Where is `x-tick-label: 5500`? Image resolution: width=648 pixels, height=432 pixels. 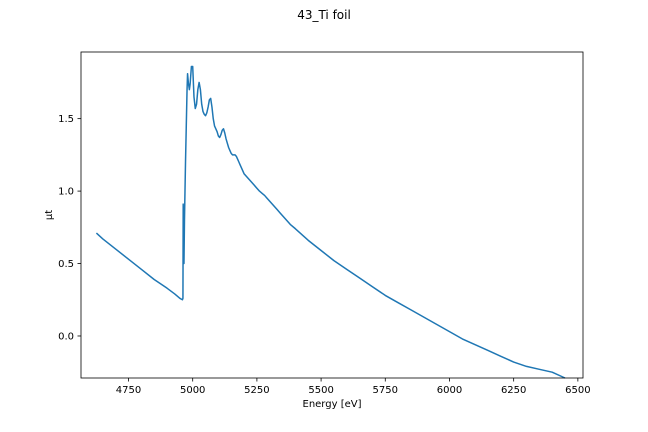
x-tick-label: 5500 is located at coordinates (320, 390).